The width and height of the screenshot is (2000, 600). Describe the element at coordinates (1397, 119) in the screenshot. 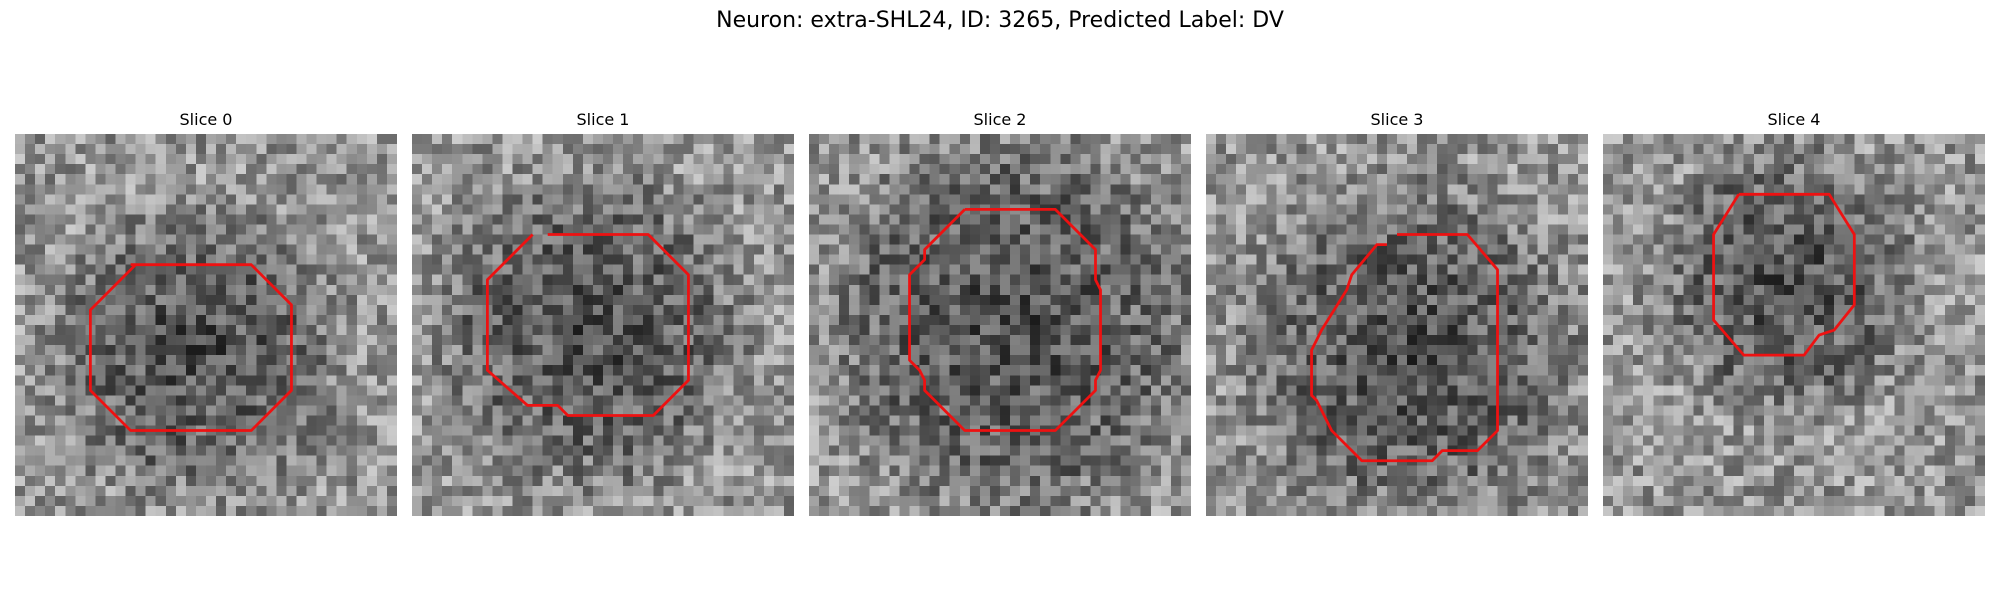

I see `panel-title-3: Slice 3` at that location.